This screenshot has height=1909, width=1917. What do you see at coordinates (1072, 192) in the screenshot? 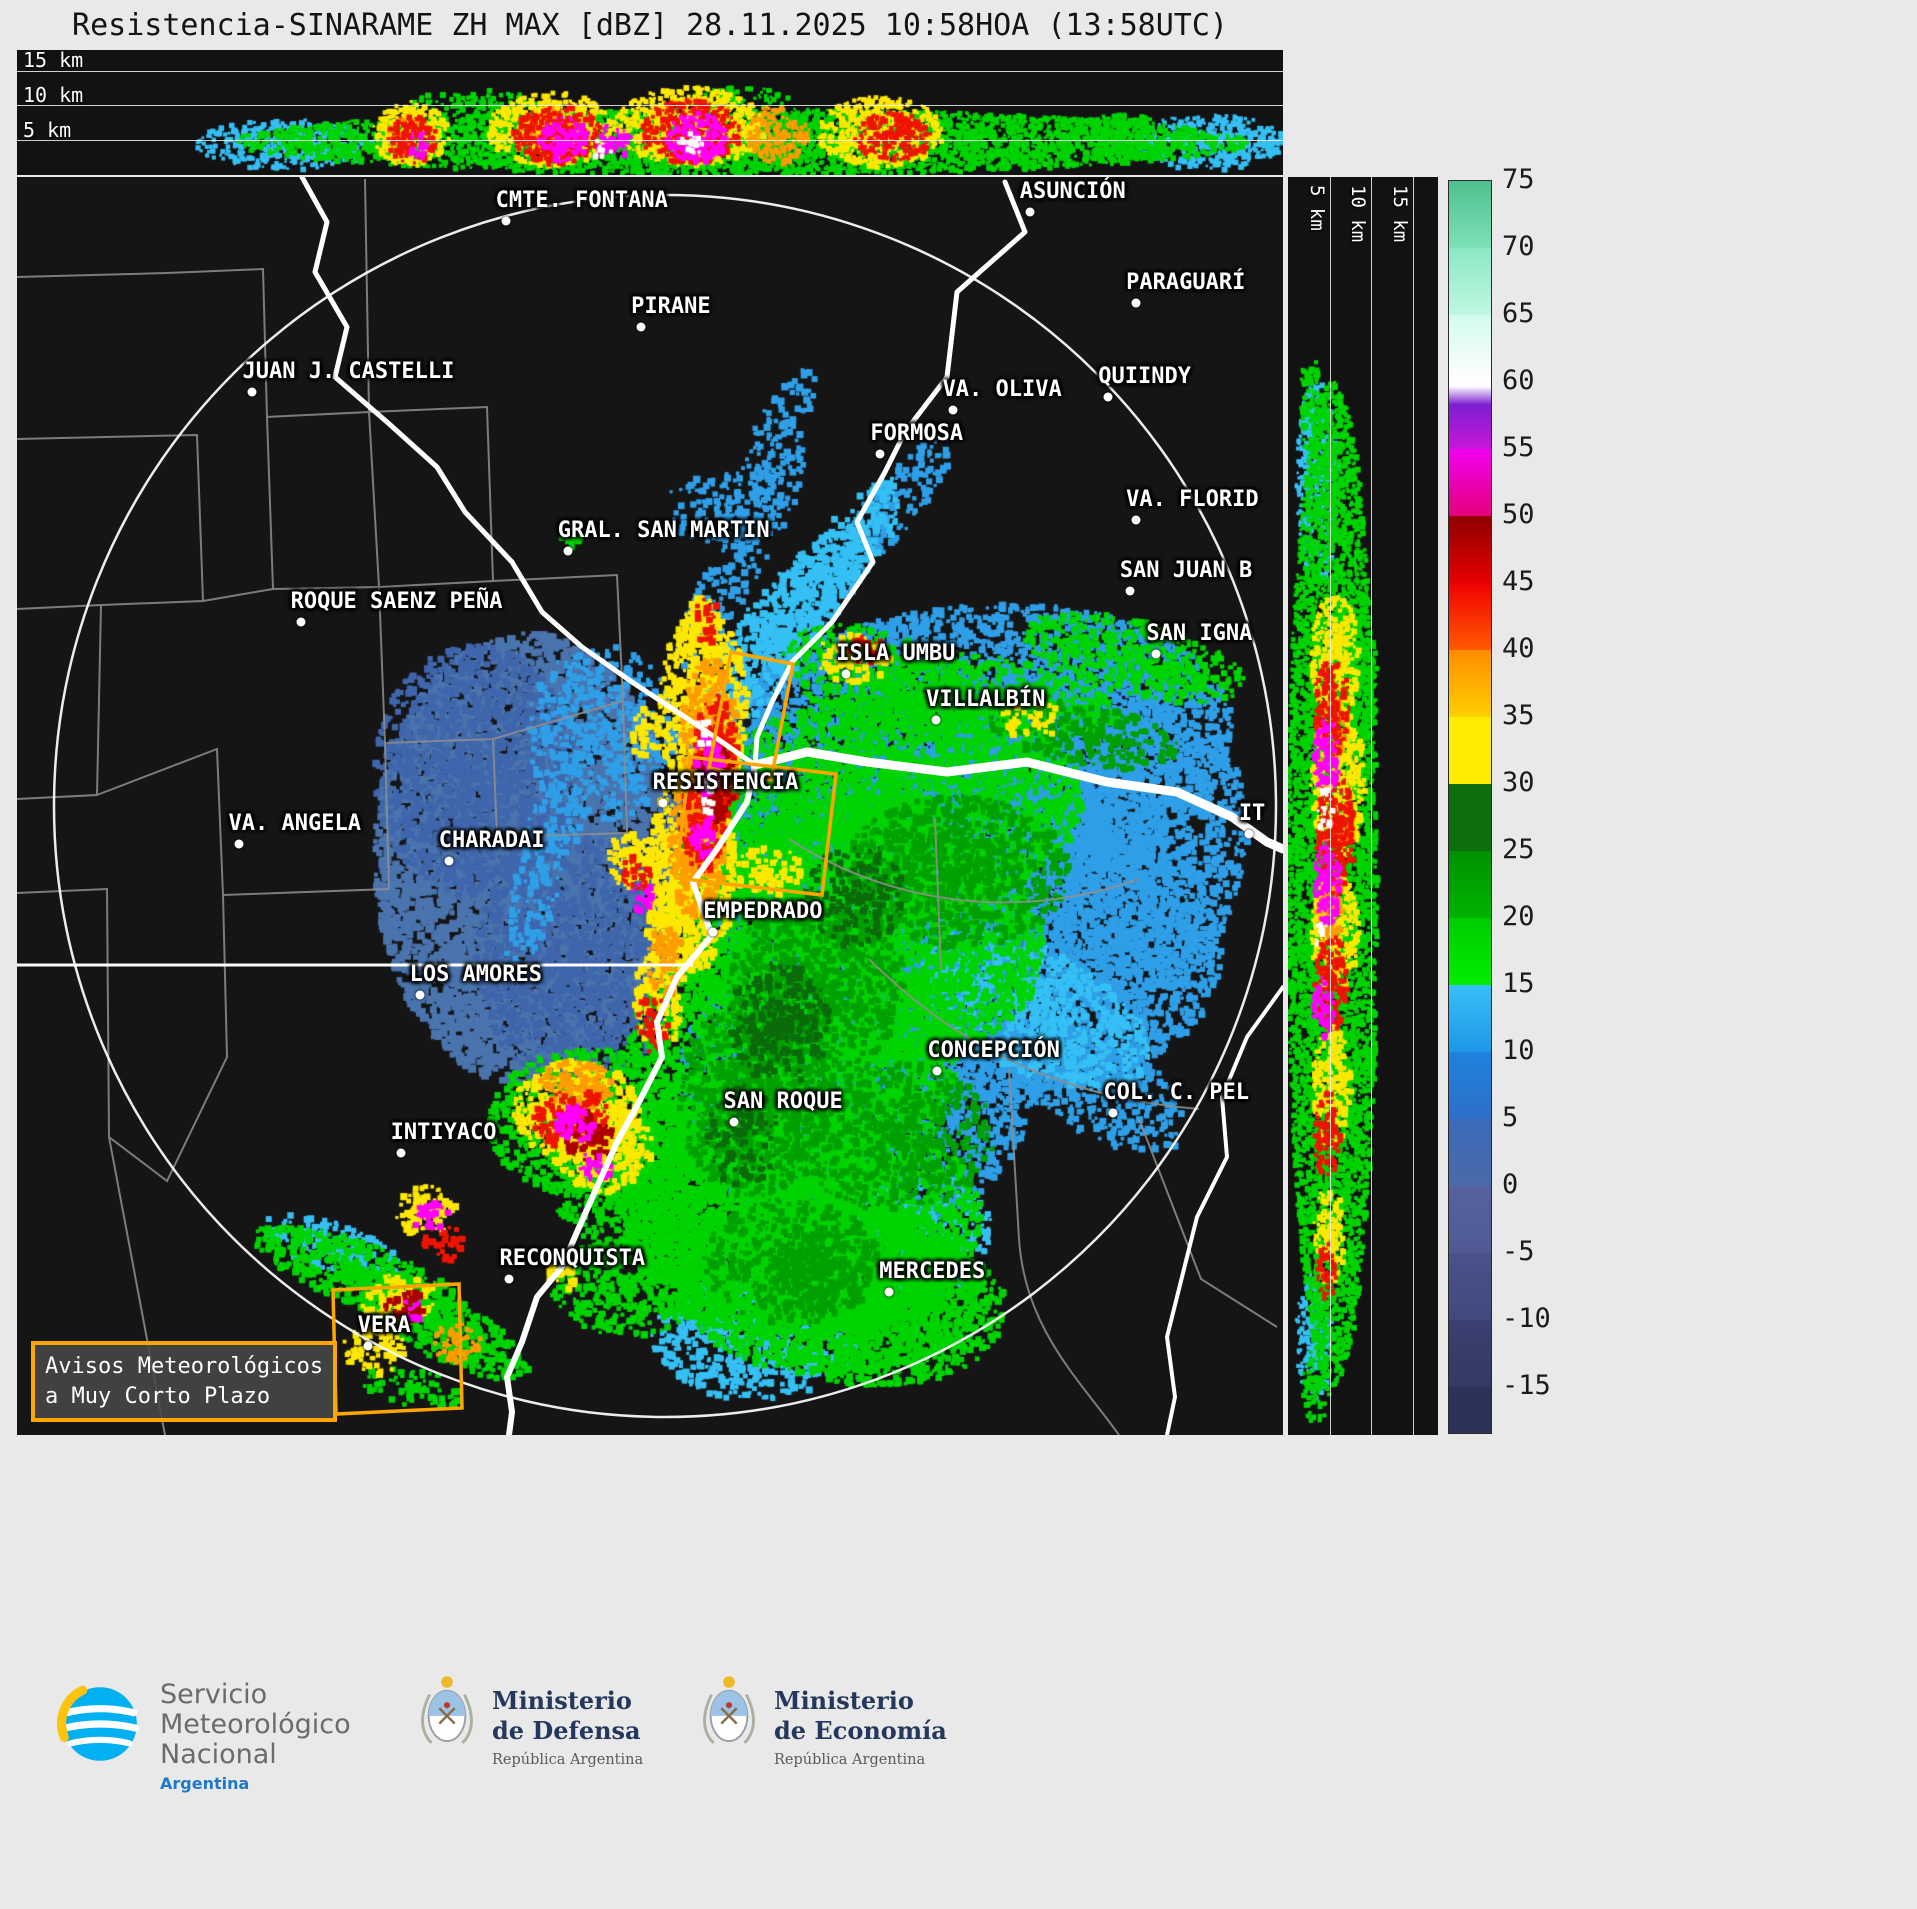
I see `city-label: ASUNCIÓN` at bounding box center [1072, 192].